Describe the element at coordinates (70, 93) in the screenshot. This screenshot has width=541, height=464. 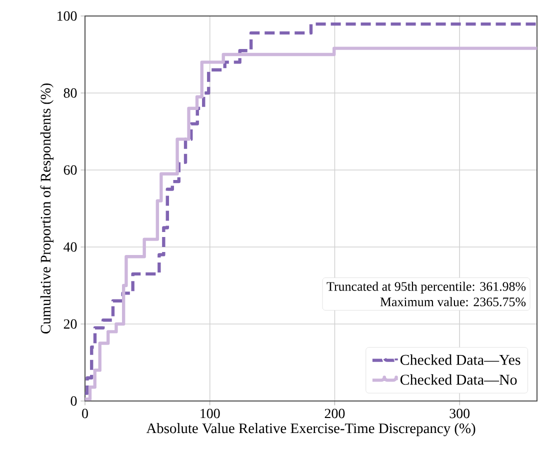
I see `y-tick-label: 80` at that location.